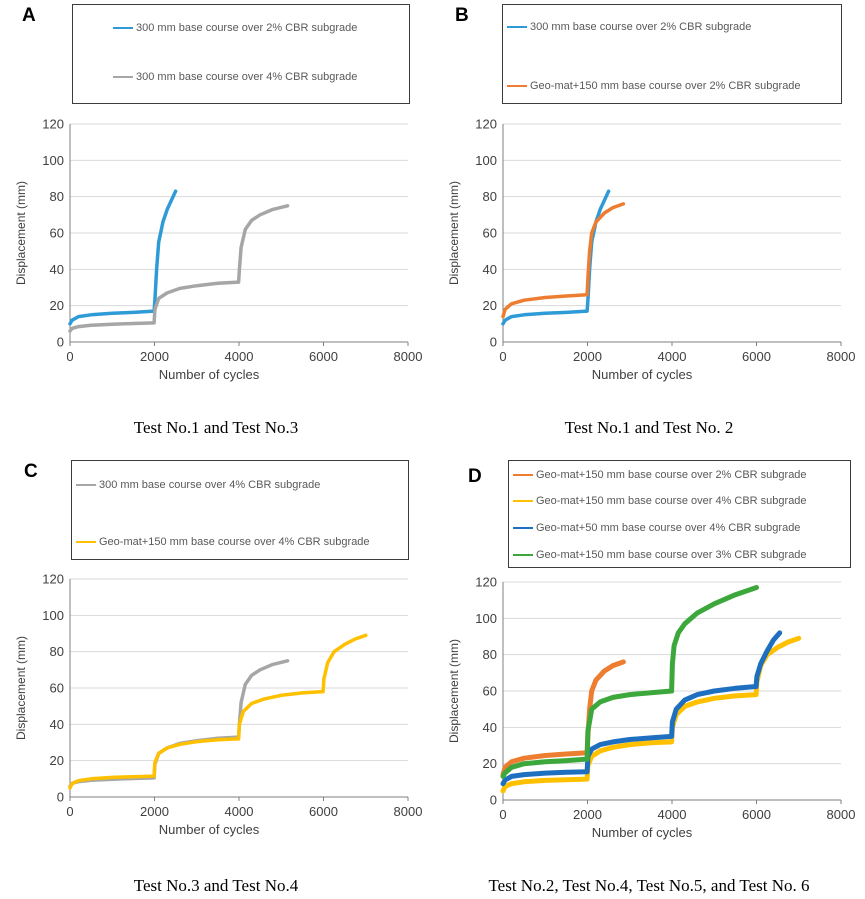 The width and height of the screenshot is (865, 899). I want to click on chart-caption: Test No.1 and Test No.3, so click(216, 427).